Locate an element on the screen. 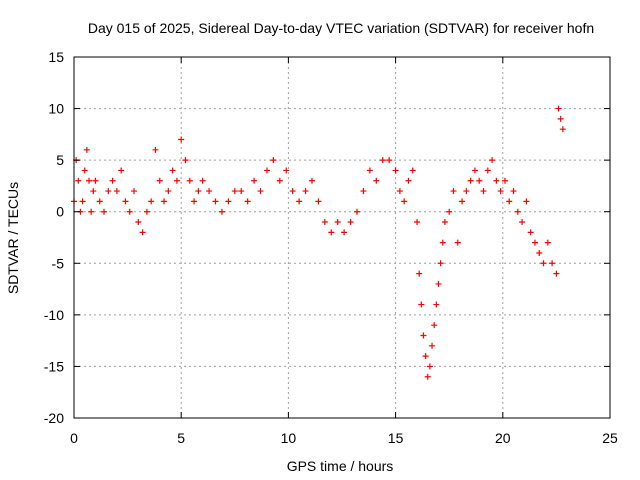  y-tick-label: -5 is located at coordinates (58, 263).